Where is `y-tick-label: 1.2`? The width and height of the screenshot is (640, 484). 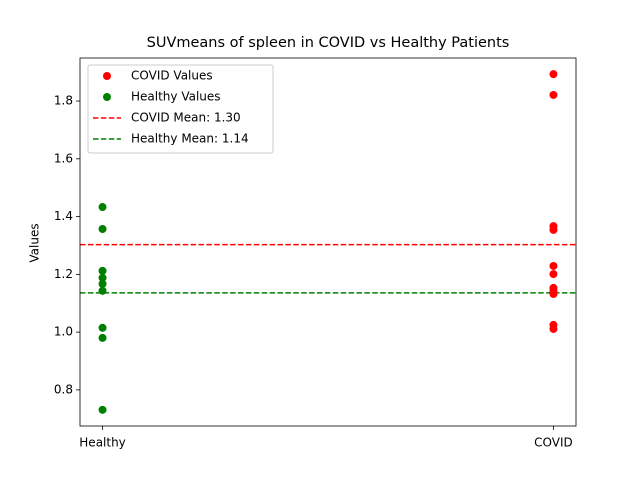 y-tick-label: 1.2 is located at coordinates (63, 274).